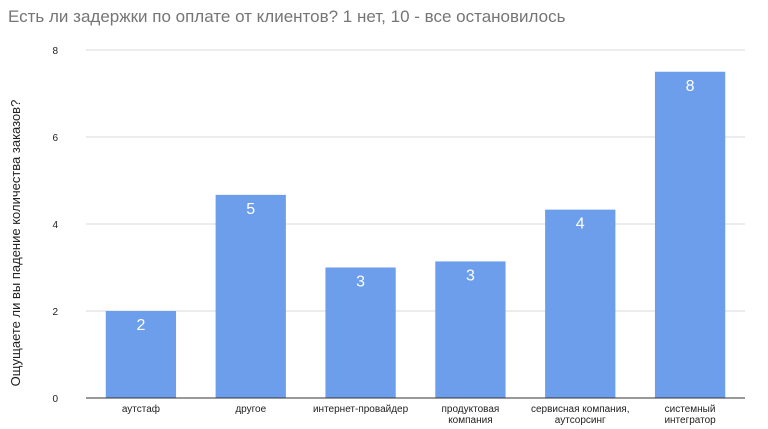 The width and height of the screenshot is (768, 429). Describe the element at coordinates (580, 224) in the screenshot. I see `bar-data-label: 4` at that location.